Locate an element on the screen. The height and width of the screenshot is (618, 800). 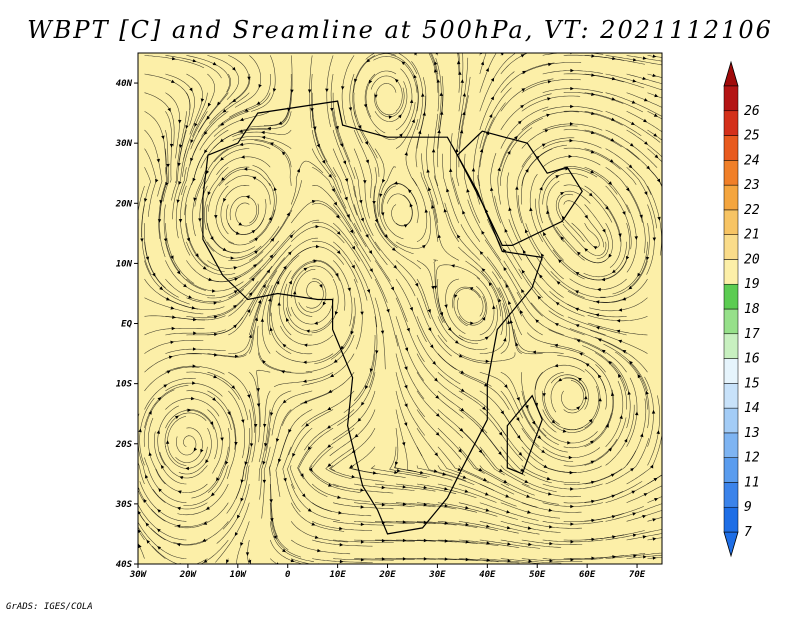
colorbar-label: 9 is located at coordinates (748, 507).